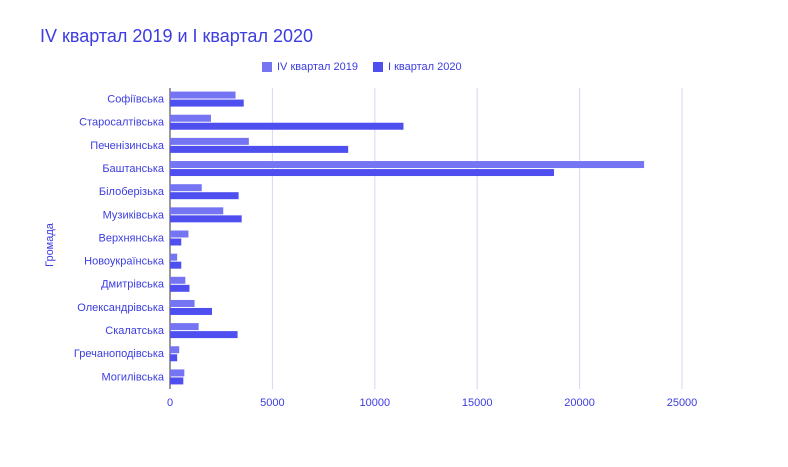  I want to click on y-tick-label: Олександрівська, so click(121, 308).